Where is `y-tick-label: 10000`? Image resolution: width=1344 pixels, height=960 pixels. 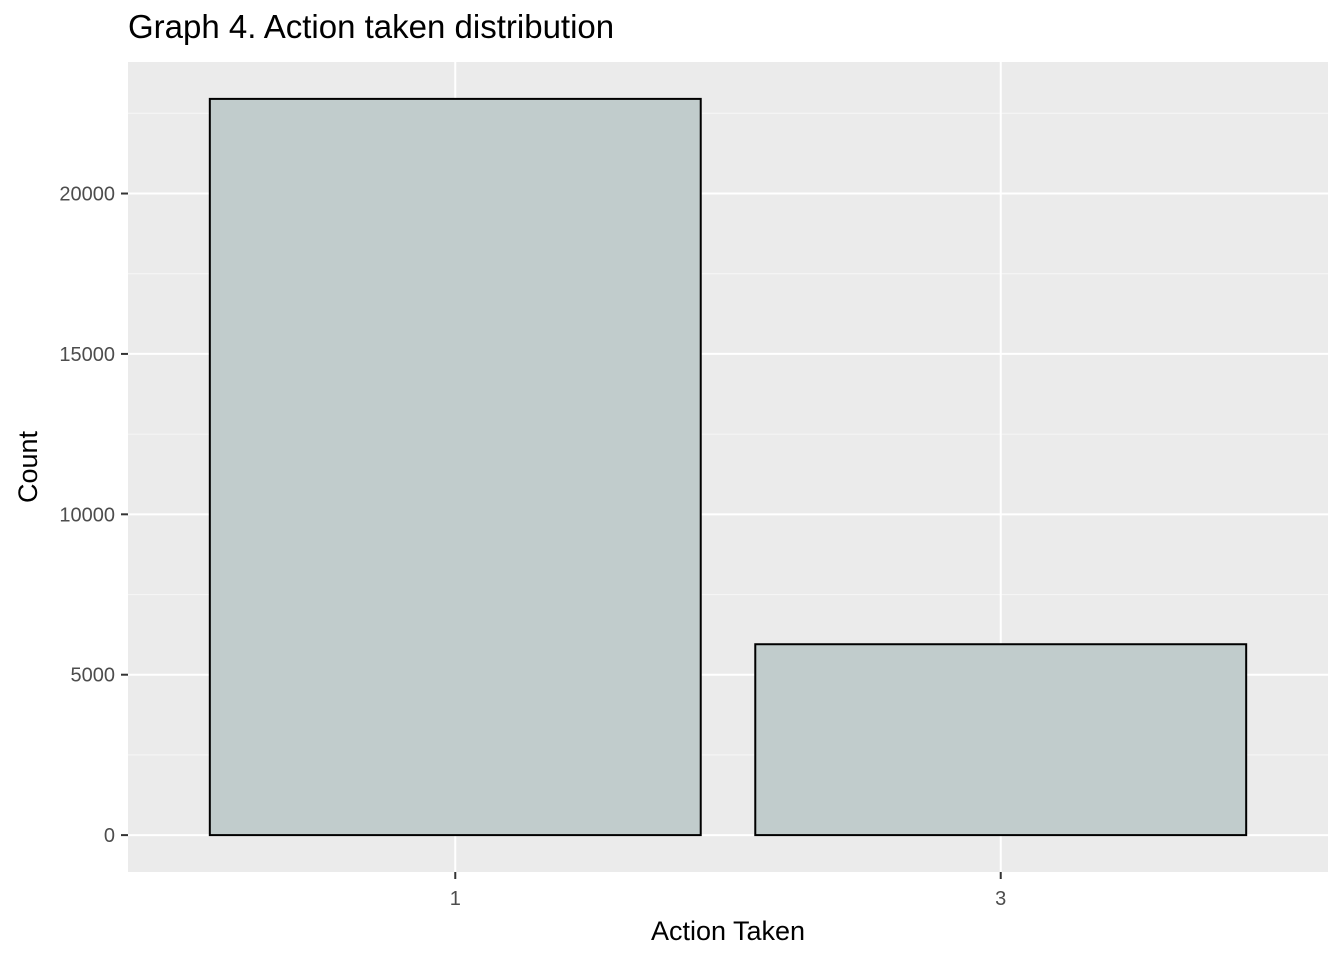 y-tick-label: 10000 is located at coordinates (87, 515).